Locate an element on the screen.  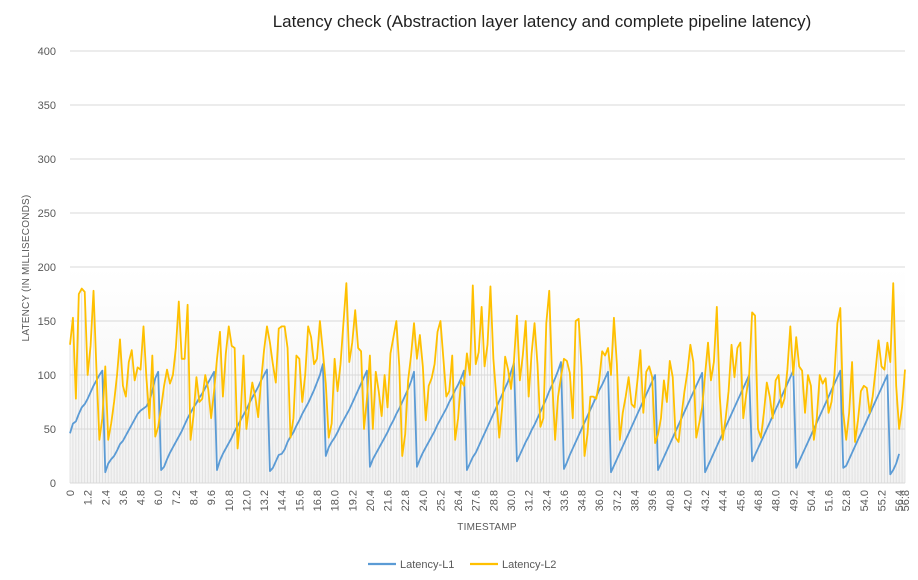
x-tick-label: 56.8 is located at coordinates (906, 500).